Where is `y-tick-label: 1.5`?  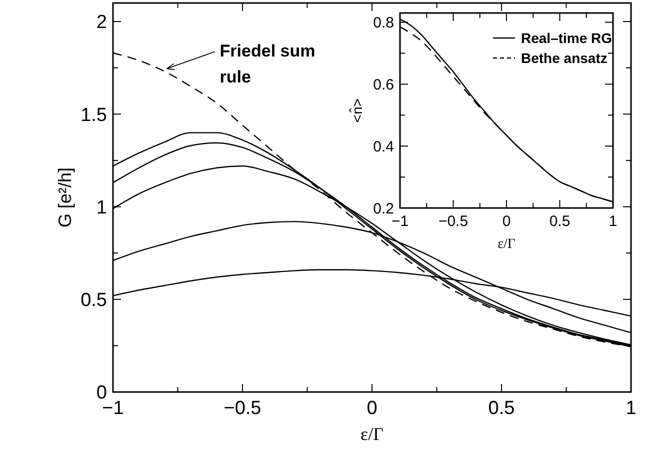 y-tick-label: 1.5 is located at coordinates (93, 115).